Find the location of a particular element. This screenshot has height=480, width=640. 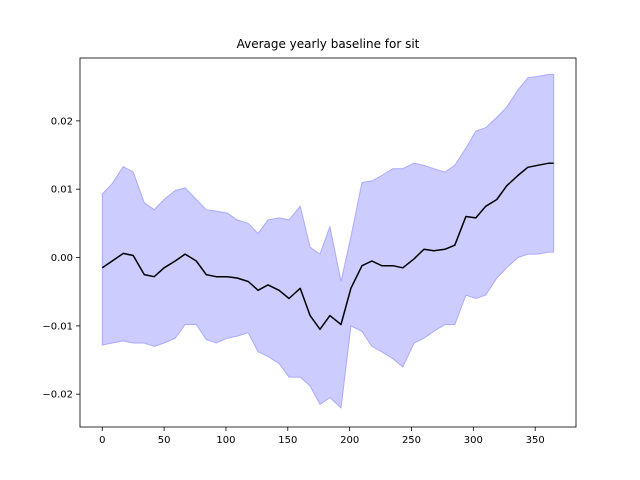

y-tick-label: 0.01 is located at coordinates (62, 190).